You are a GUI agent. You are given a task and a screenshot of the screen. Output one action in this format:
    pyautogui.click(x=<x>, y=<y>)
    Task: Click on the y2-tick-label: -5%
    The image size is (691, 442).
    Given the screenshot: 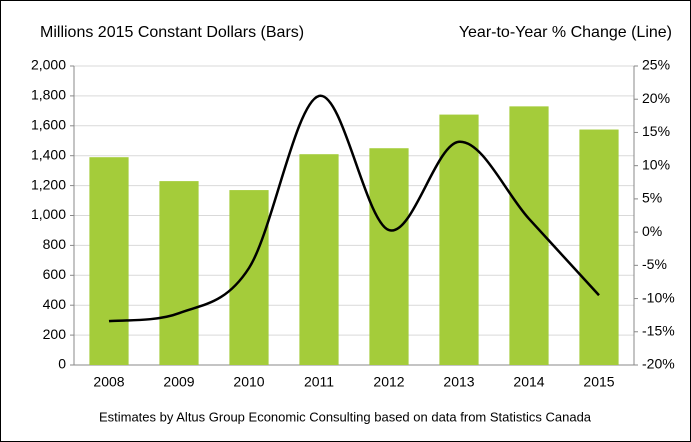 What is the action you would take?
    pyautogui.click(x=654, y=264)
    